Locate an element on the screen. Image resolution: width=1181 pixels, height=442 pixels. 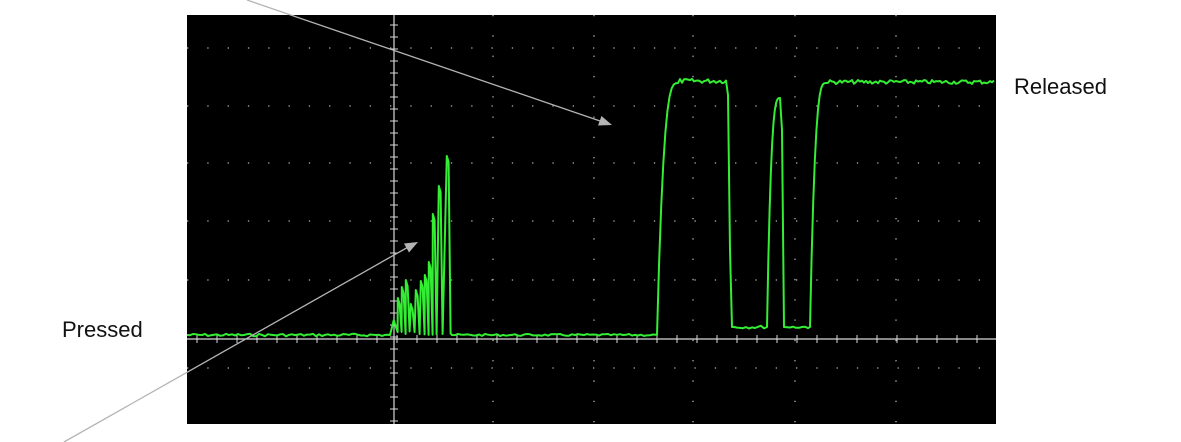
released-arrow is located at coordinates (429, 63).